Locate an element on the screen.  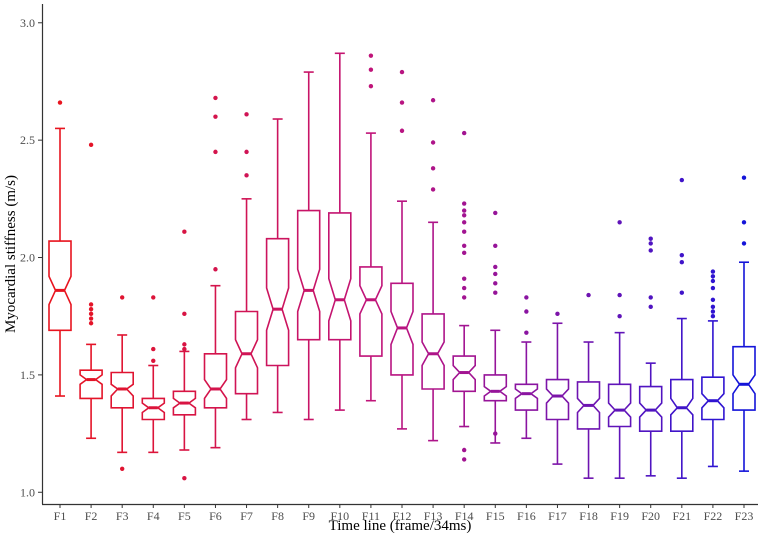
box-f13 is located at coordinates (433, 270).